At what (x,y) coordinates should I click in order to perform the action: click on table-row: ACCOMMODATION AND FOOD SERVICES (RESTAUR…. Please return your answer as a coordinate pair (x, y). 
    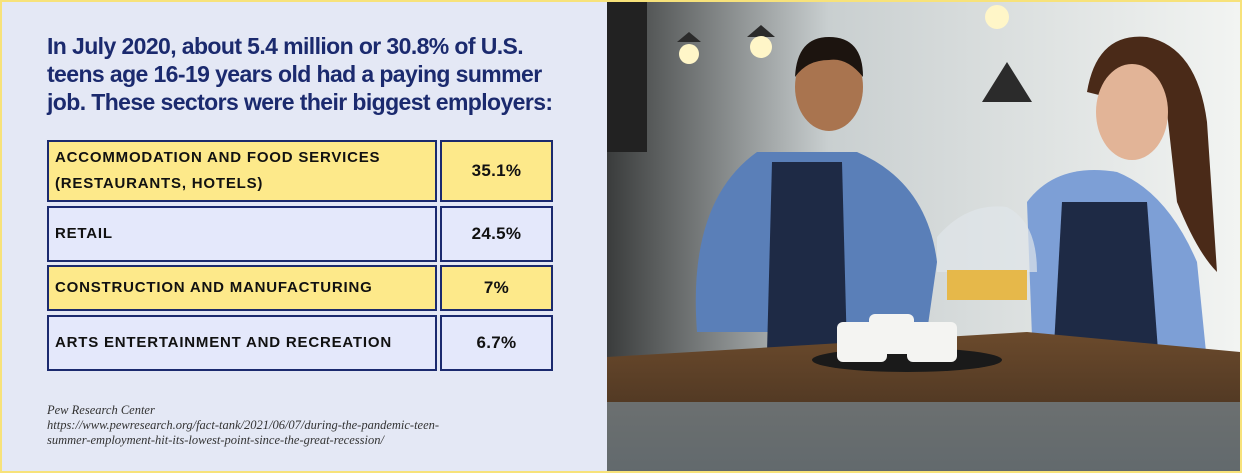
    Looking at the image, I should click on (300, 171).